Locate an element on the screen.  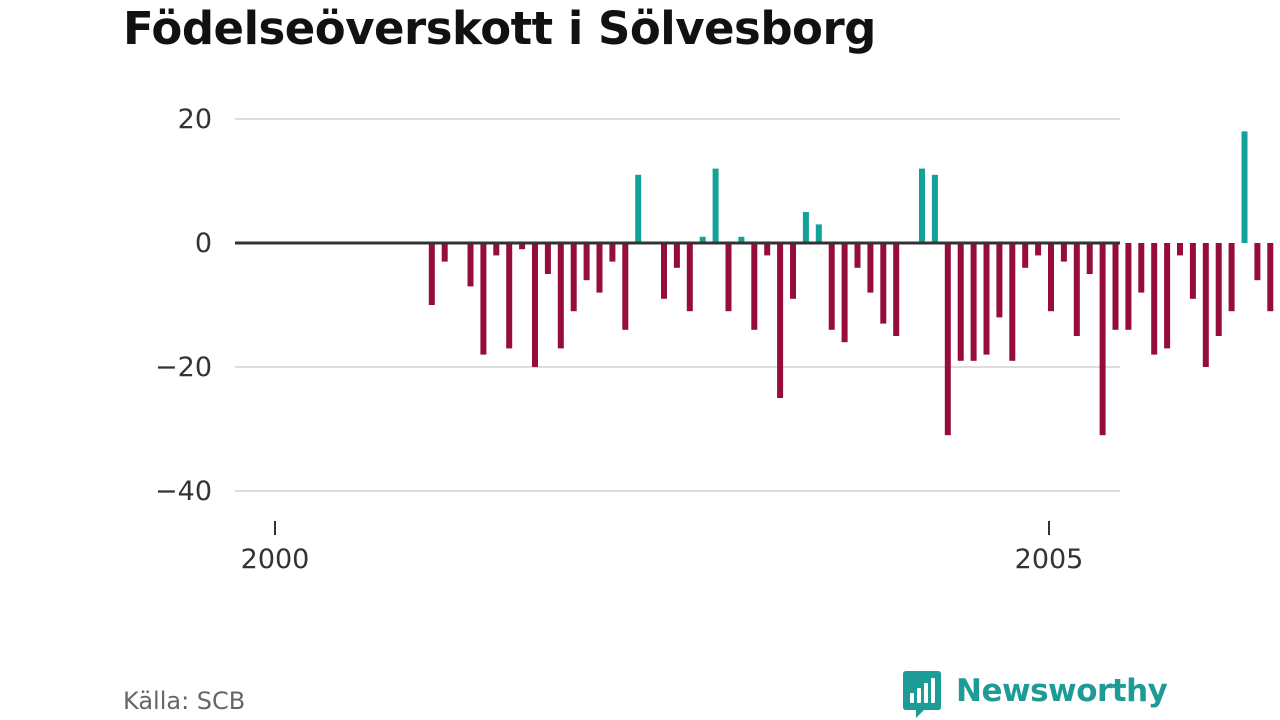
newsworthy-logo: Newsworthy is located at coordinates (1035, 694).